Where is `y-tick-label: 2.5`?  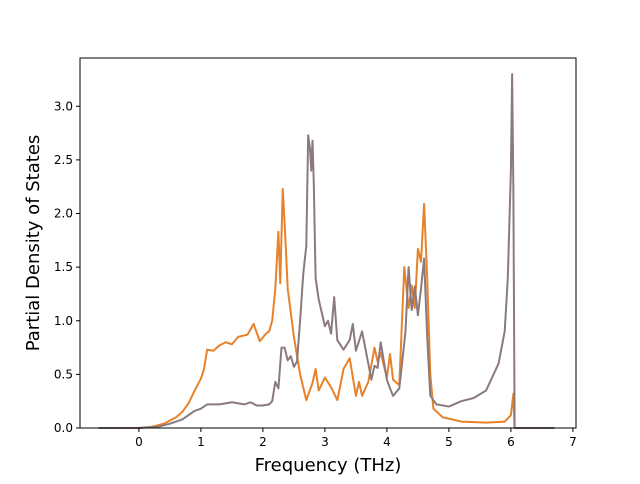 y-tick-label: 2.5 is located at coordinates (63, 160).